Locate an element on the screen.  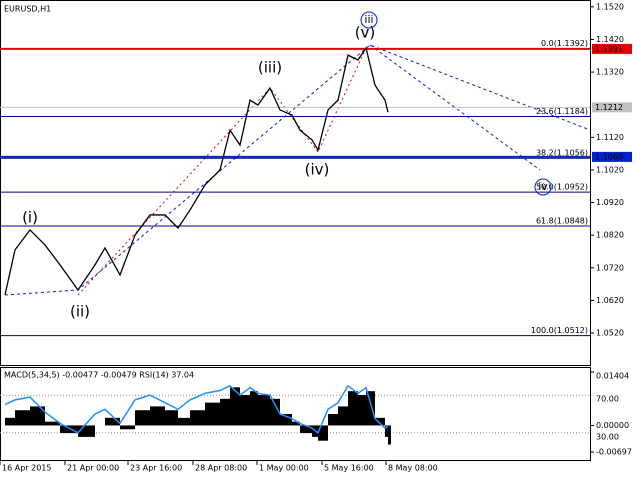
wave-label: (iii) is located at coordinates (270, 68).